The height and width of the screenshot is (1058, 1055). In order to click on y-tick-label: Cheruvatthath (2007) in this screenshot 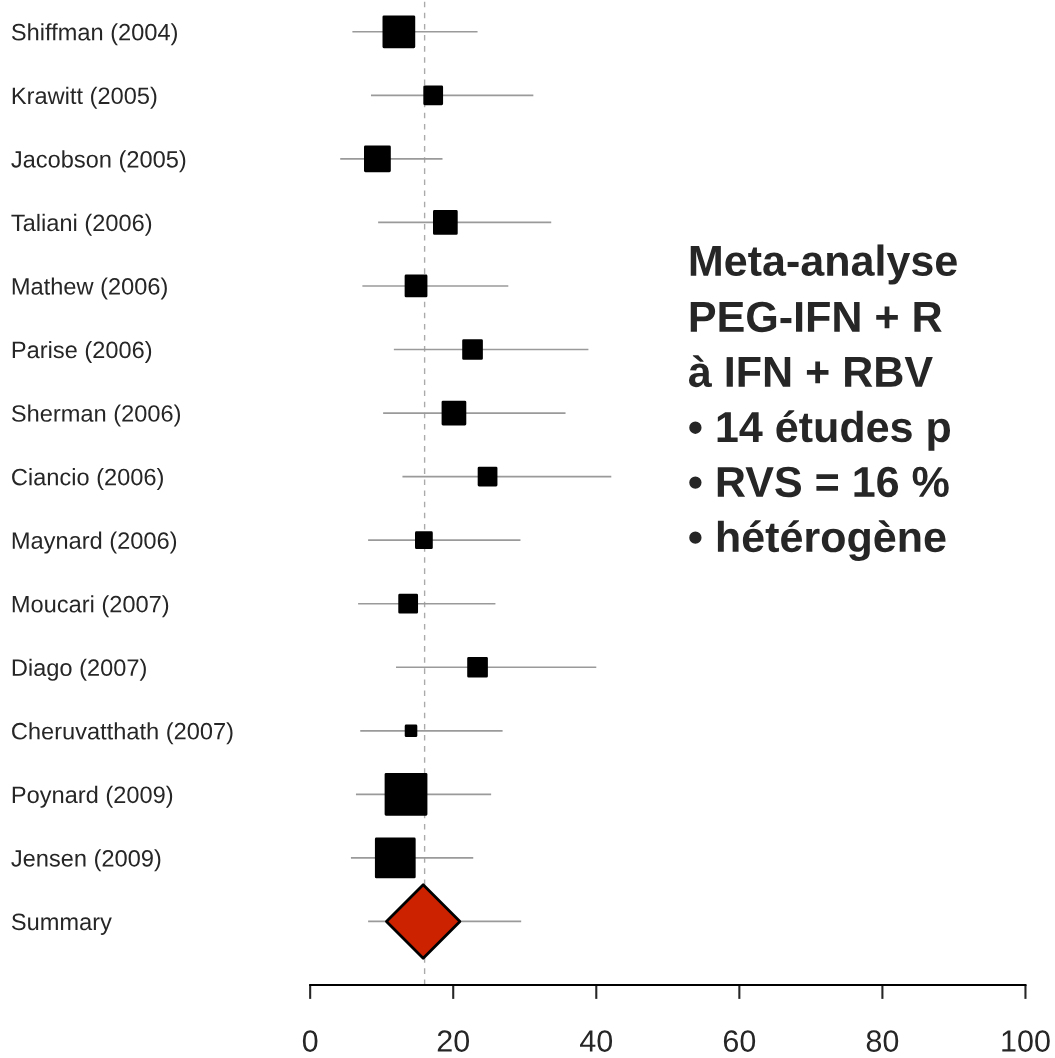, I will do `click(122, 733)`.